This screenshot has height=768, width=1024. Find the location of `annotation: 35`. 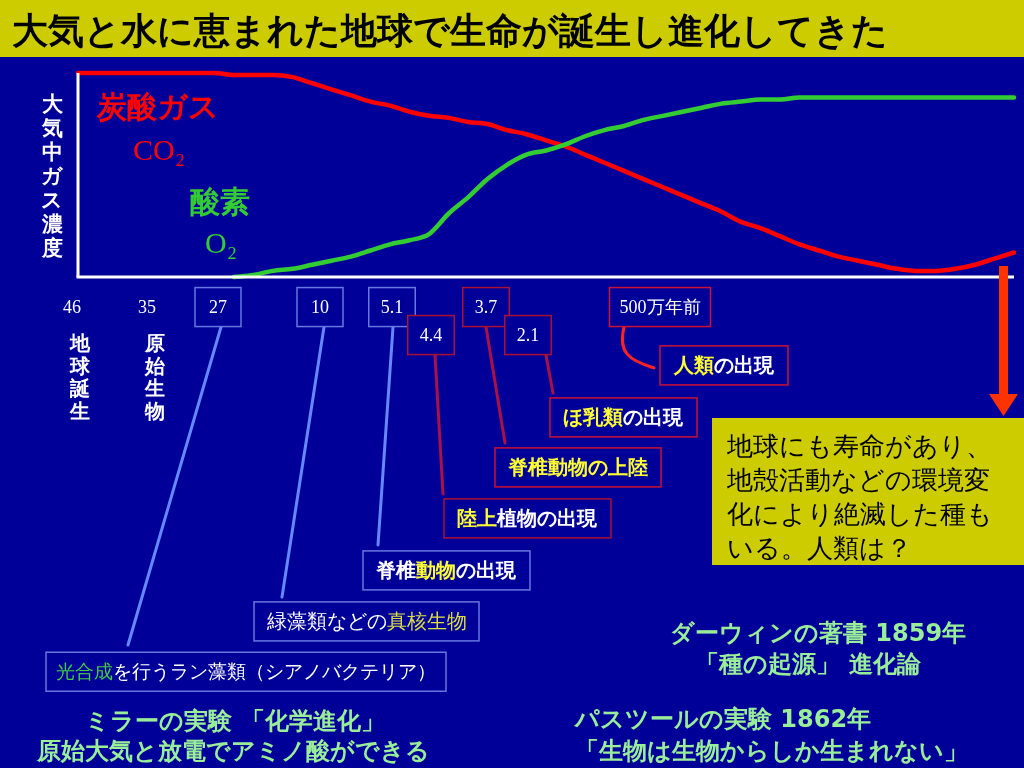

annotation: 35 is located at coordinates (147, 307).